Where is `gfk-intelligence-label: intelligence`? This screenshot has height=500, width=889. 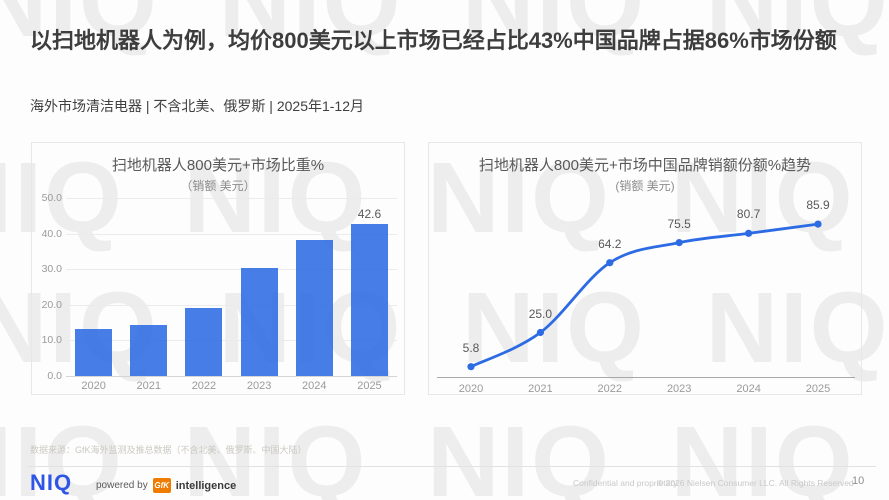
gfk-intelligence-label: intelligence is located at coordinates (206, 485).